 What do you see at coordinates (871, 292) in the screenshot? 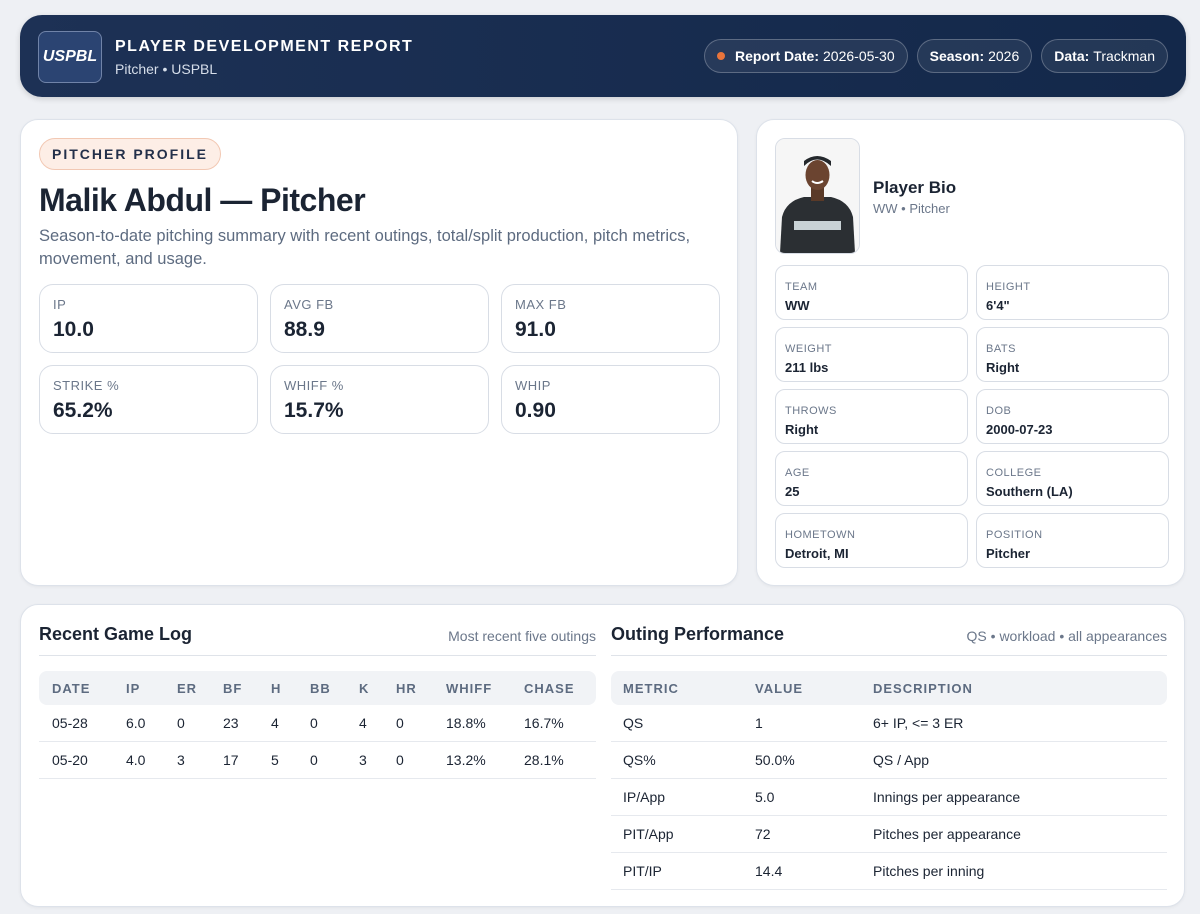
I see `bio-field: TEAM WW` at bounding box center [871, 292].